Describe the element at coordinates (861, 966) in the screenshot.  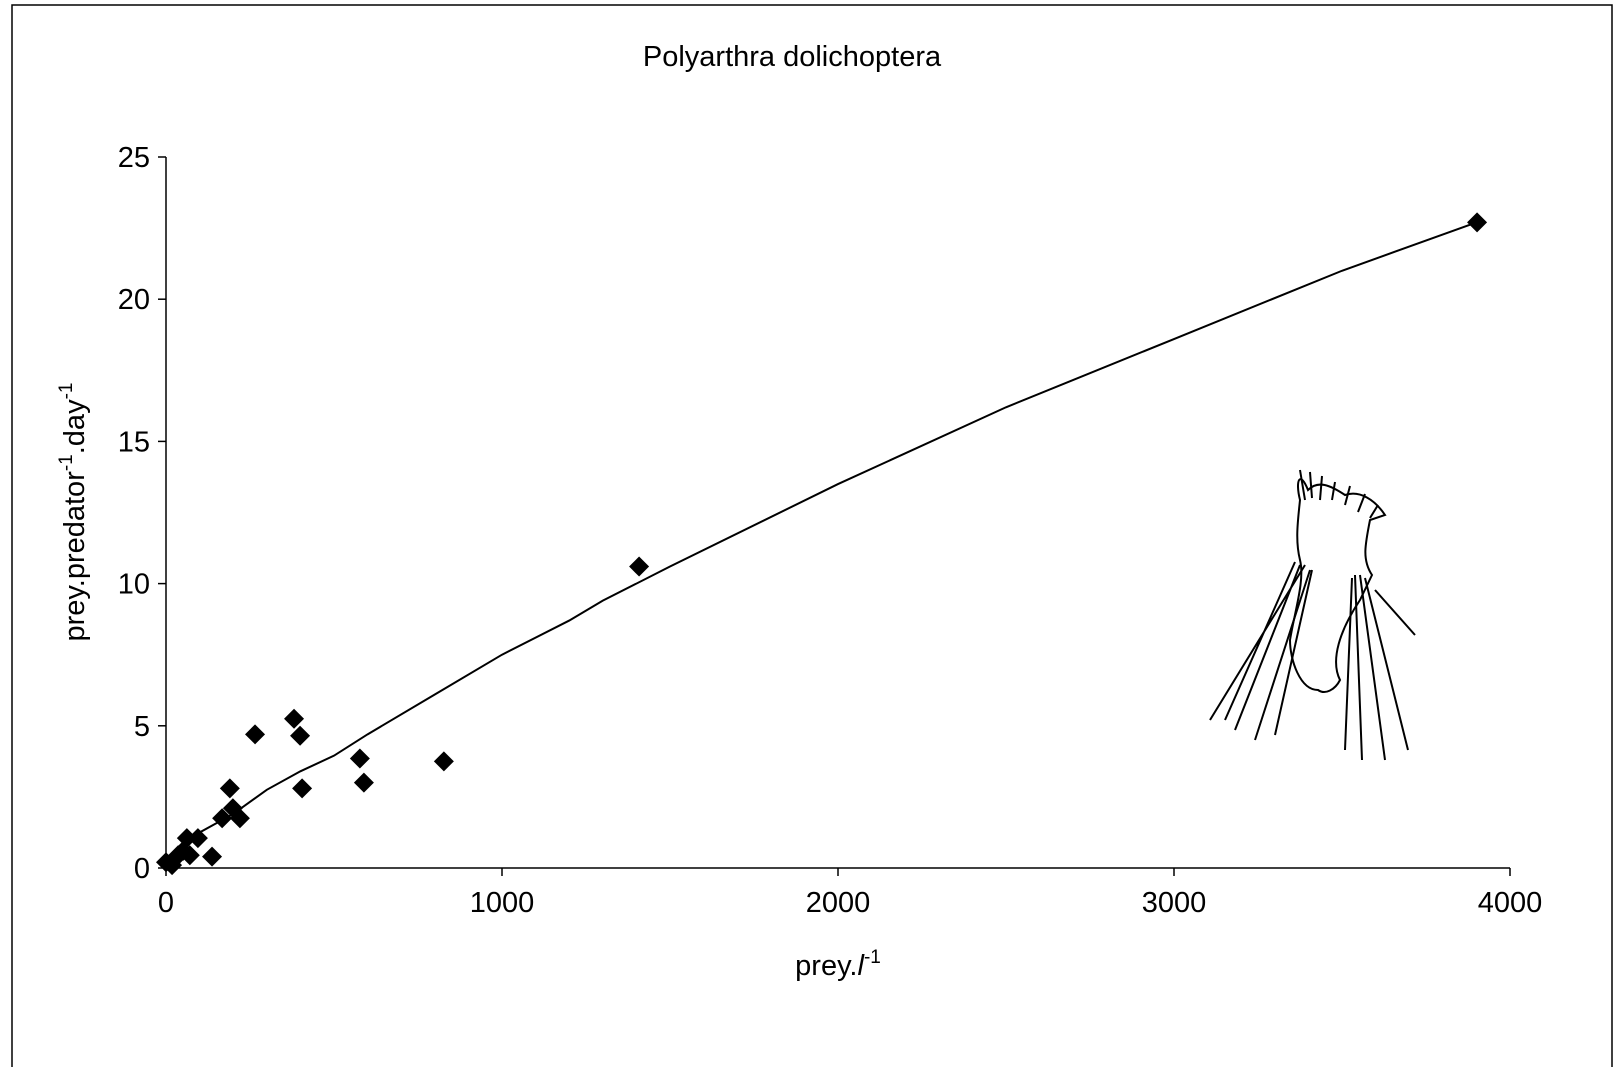
I see `x-axis-title-part: l` at that location.